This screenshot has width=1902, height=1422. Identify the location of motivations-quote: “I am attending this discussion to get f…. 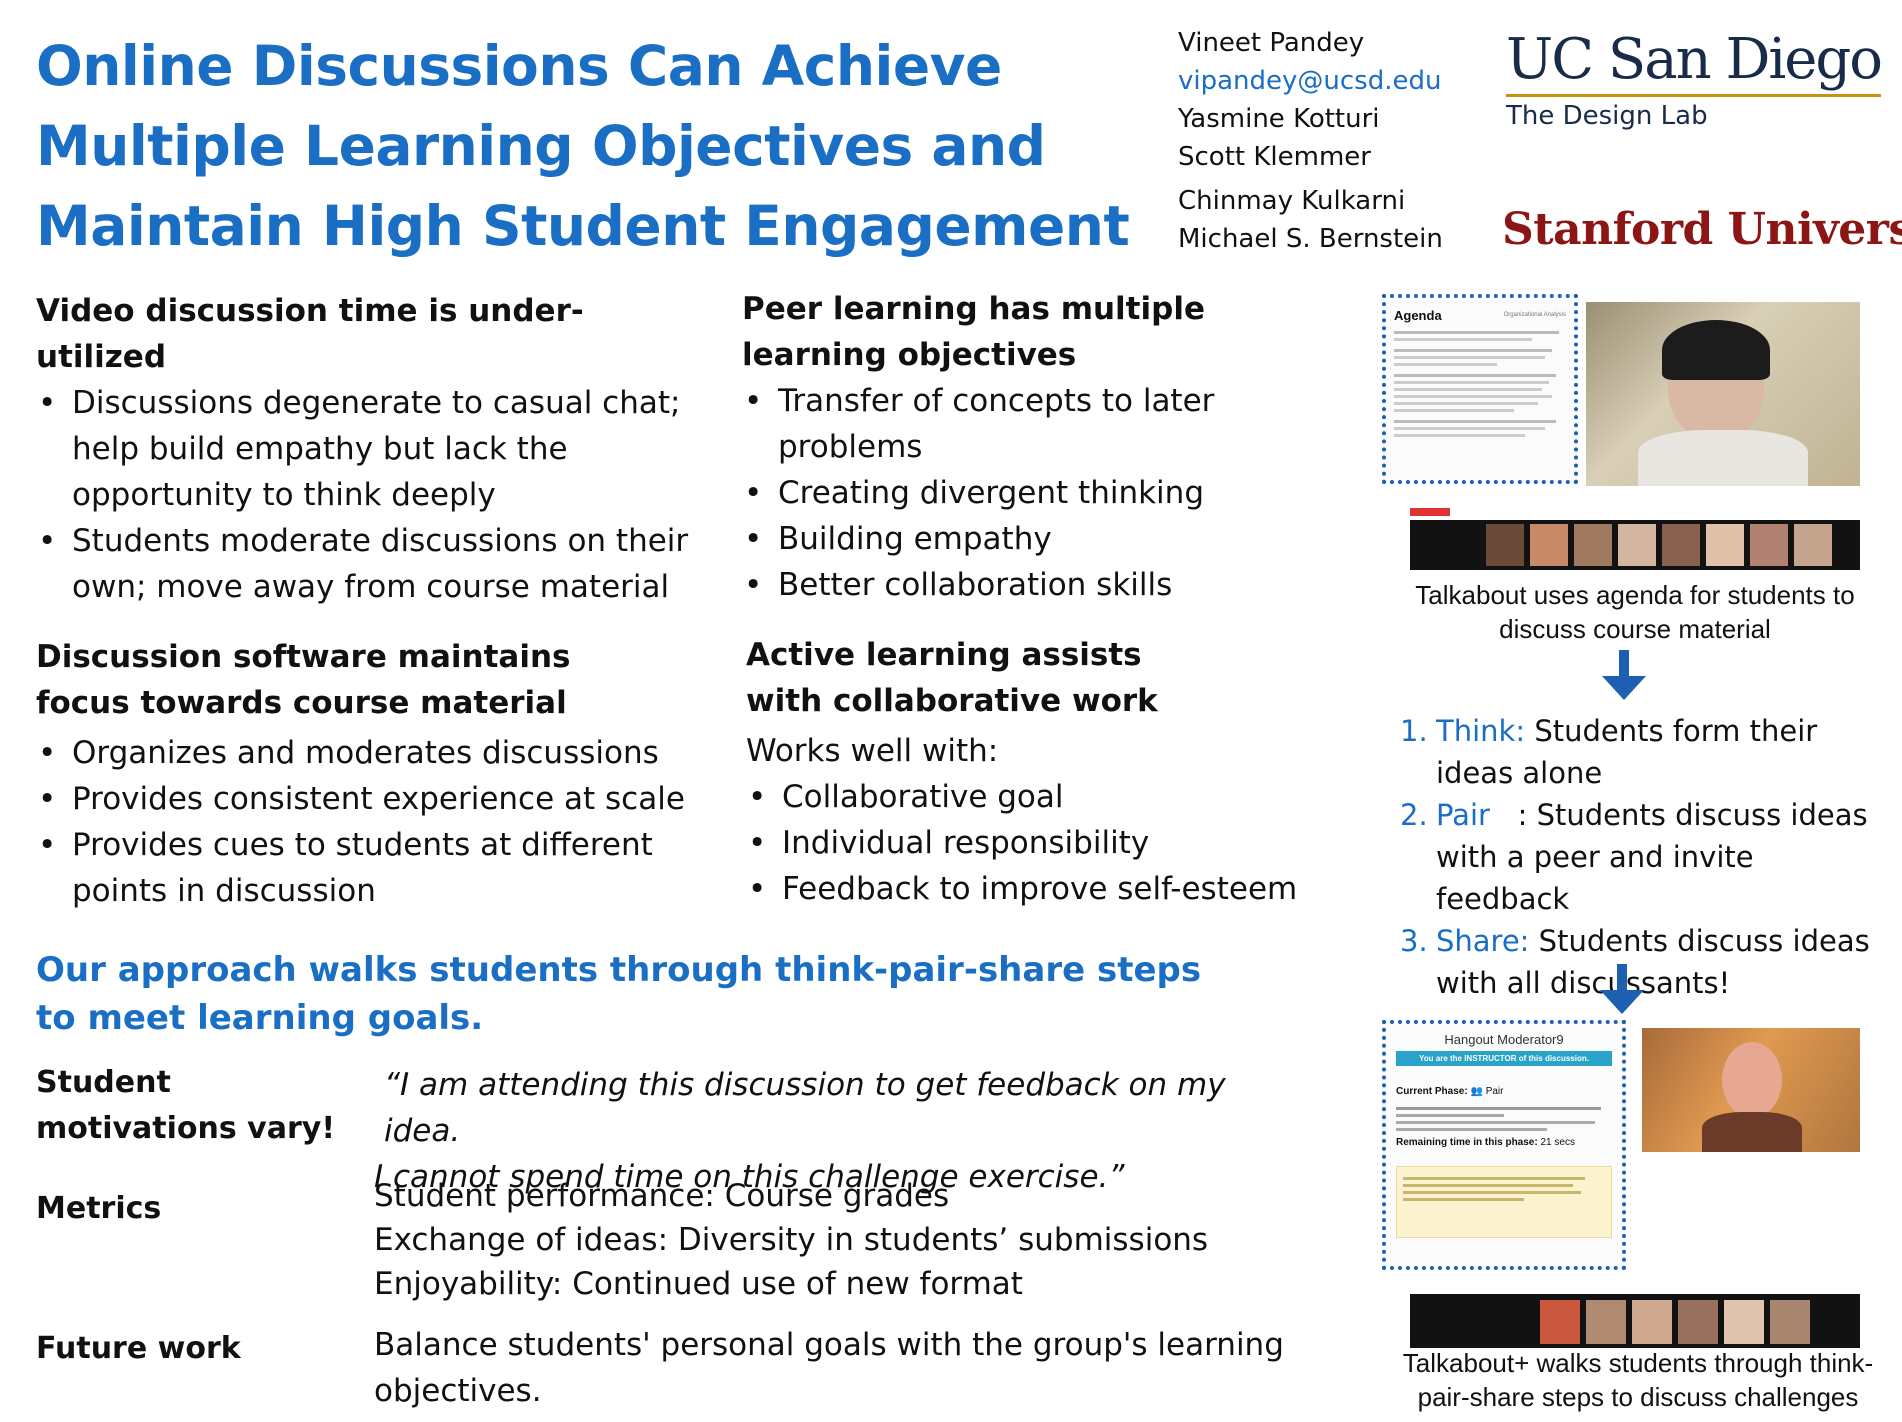
(834, 1131).